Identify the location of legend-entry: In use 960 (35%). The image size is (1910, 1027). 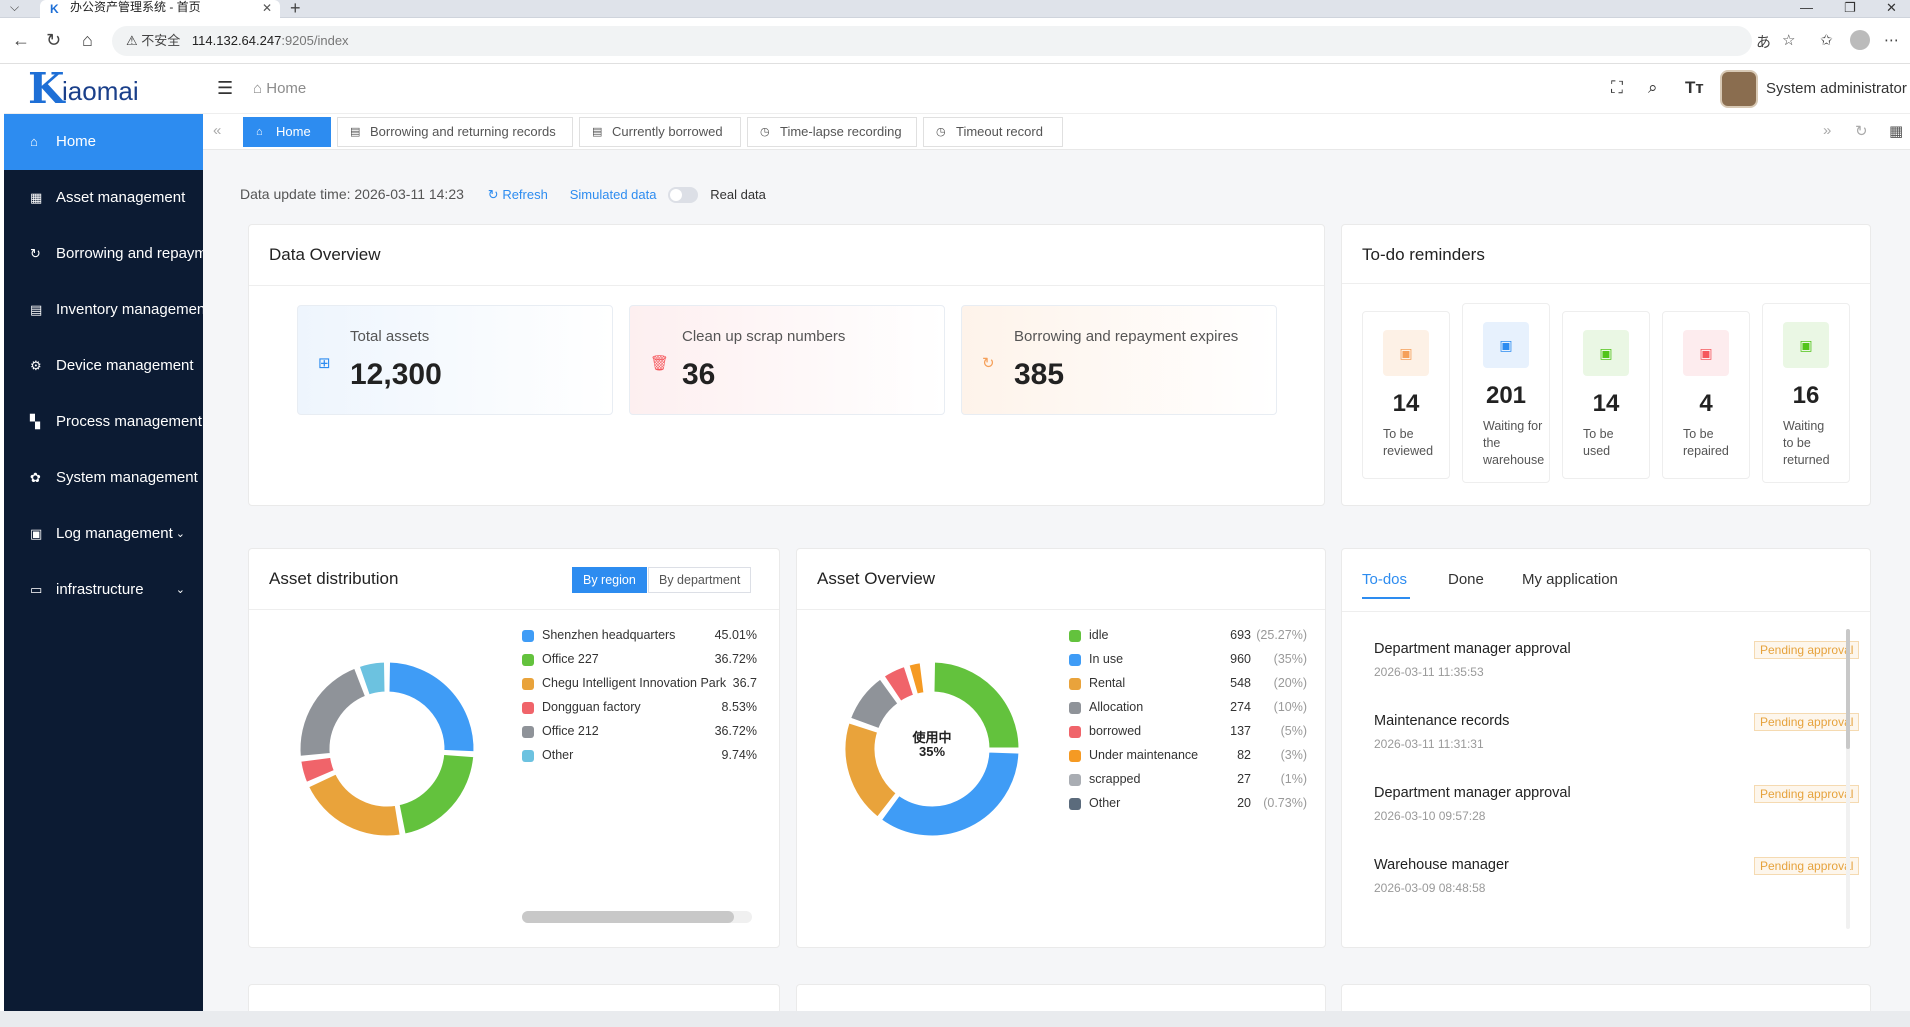
(1188, 660).